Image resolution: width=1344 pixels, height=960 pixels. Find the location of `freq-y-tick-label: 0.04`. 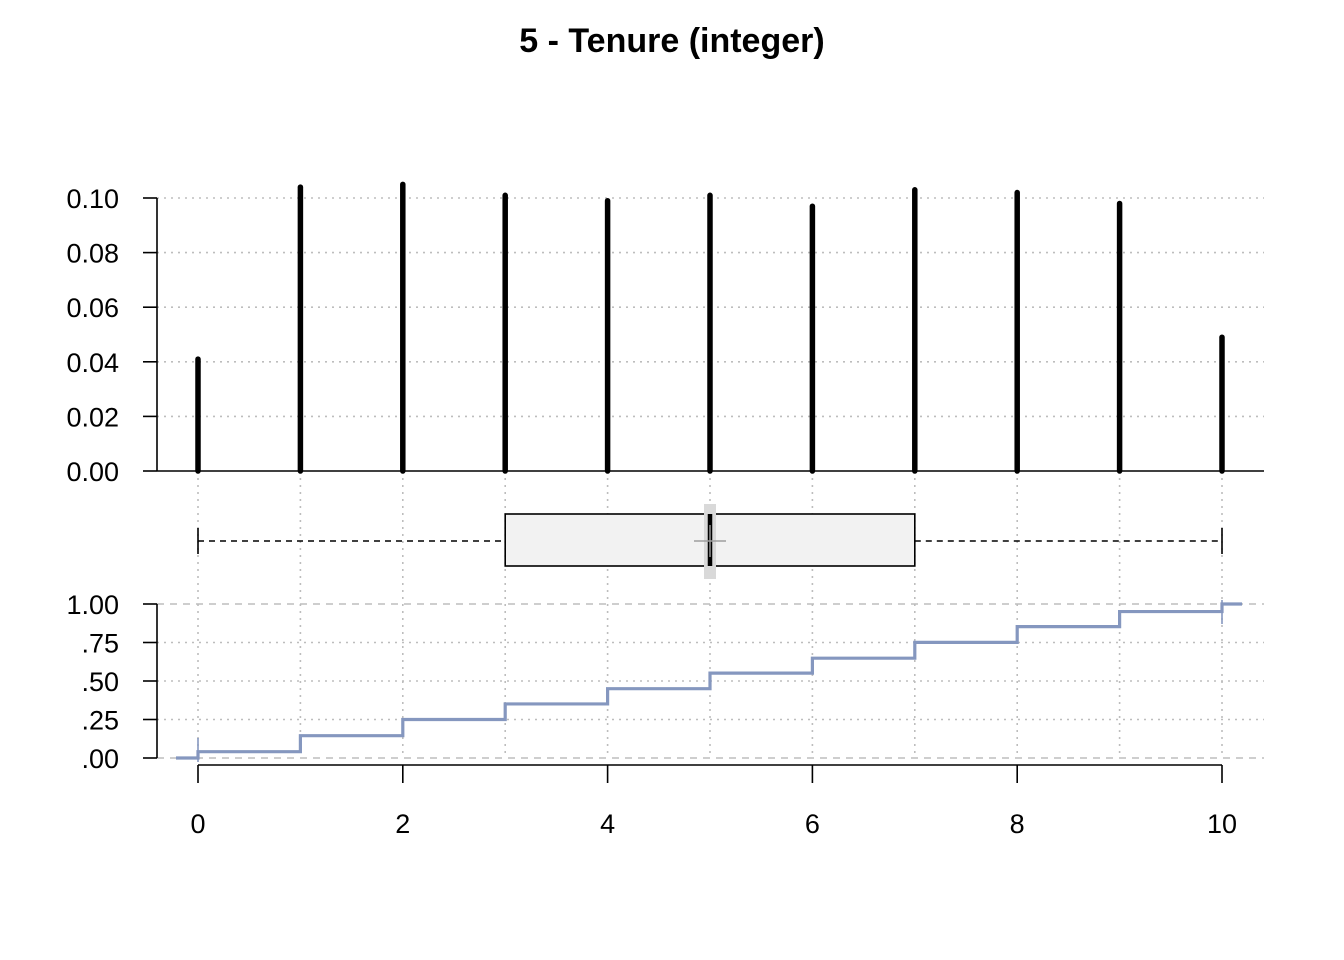

freq-y-tick-label: 0.04 is located at coordinates (92, 363).